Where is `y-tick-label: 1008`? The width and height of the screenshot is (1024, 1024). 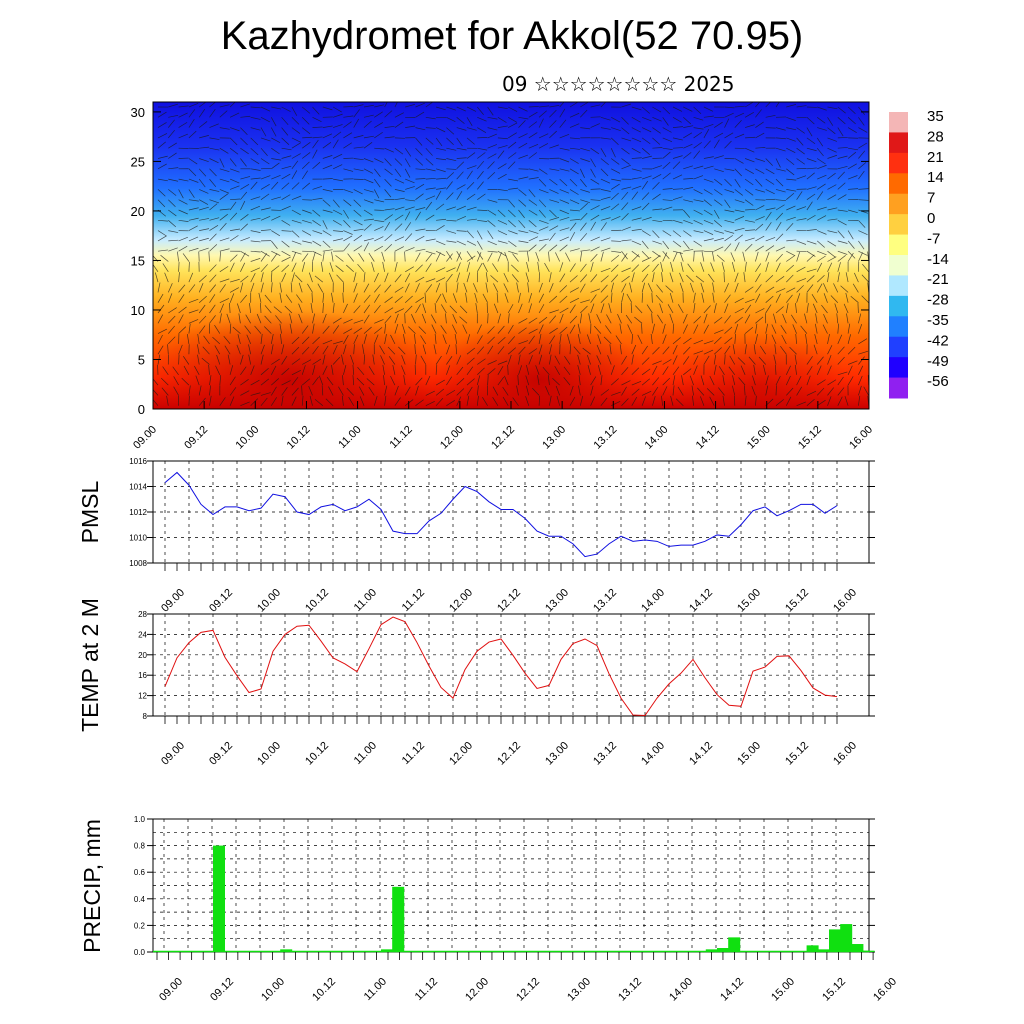
y-tick-label: 1008 is located at coordinates (138, 563).